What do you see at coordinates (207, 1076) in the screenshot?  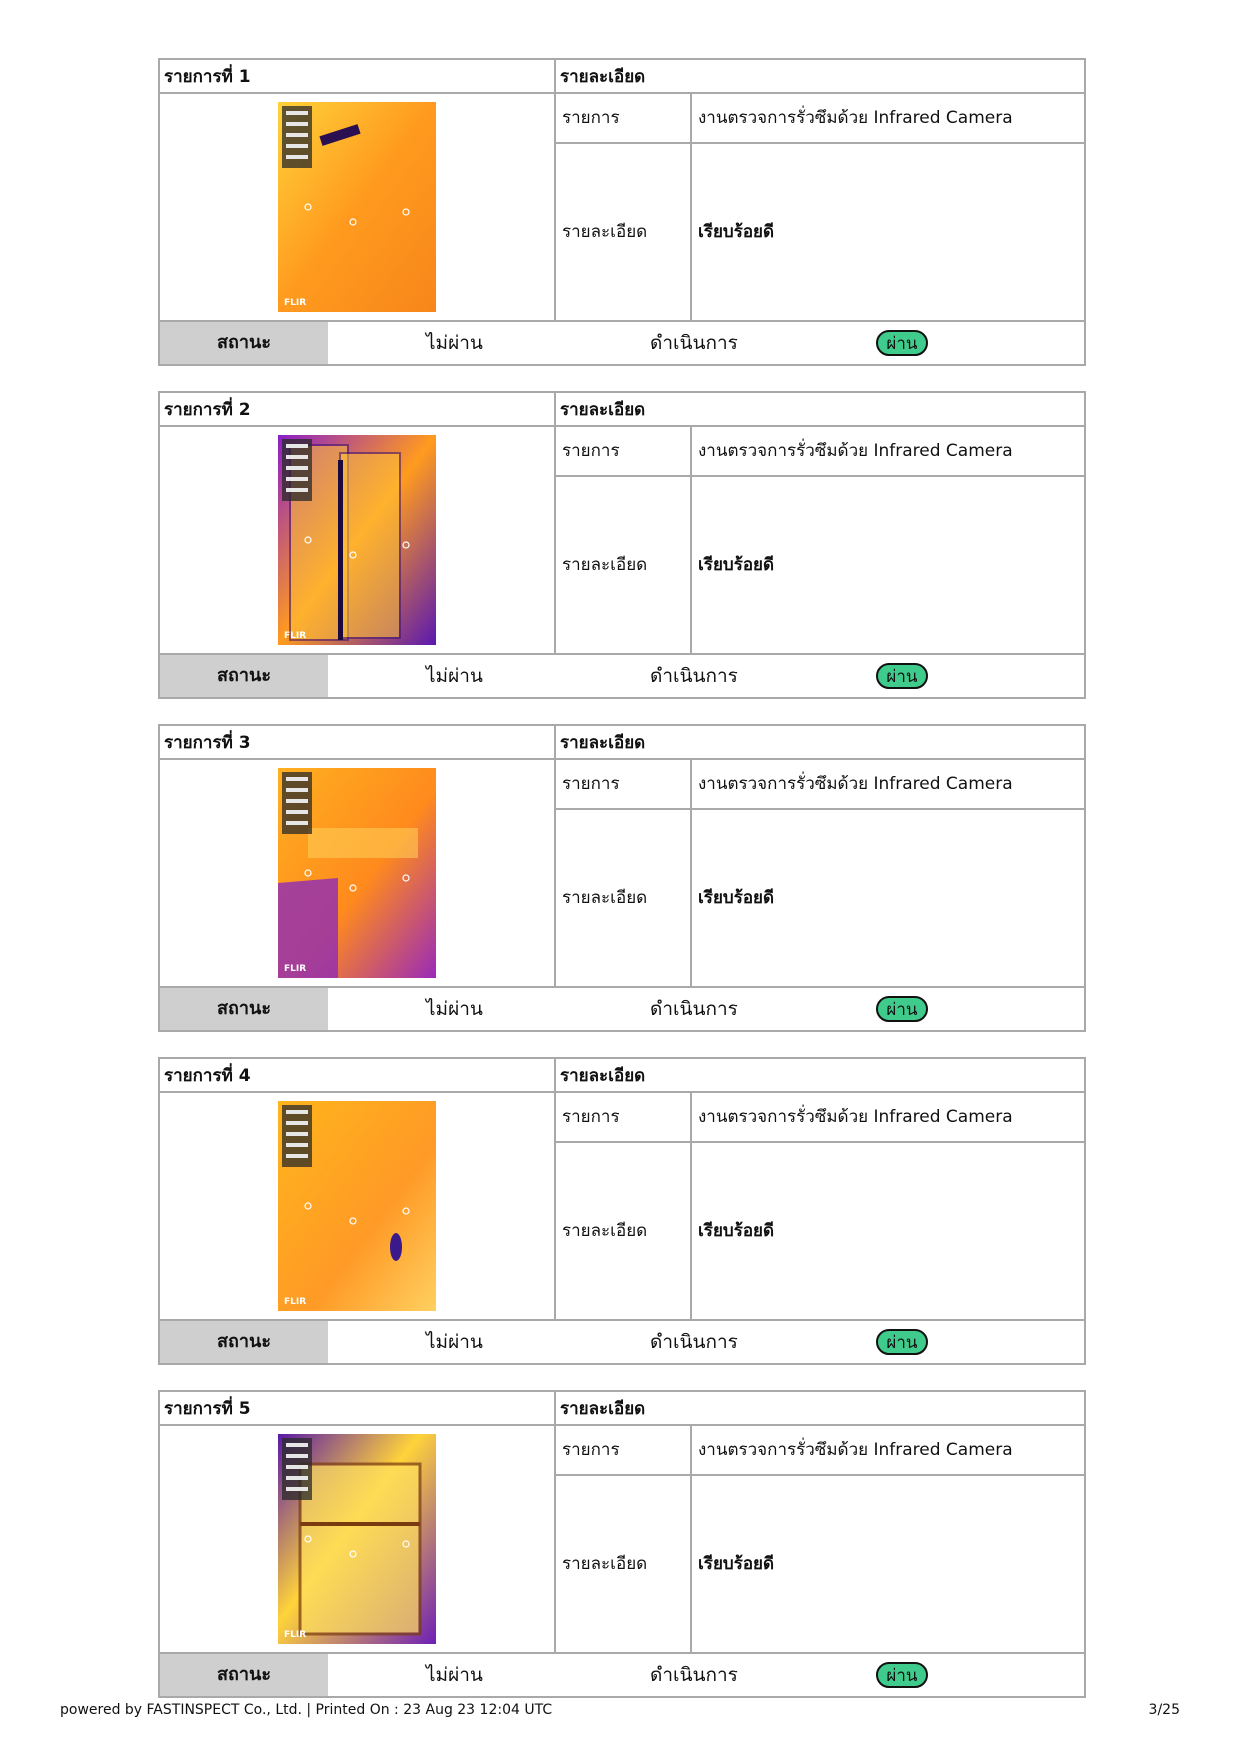 I see `item-title: รายการที่ 4` at bounding box center [207, 1076].